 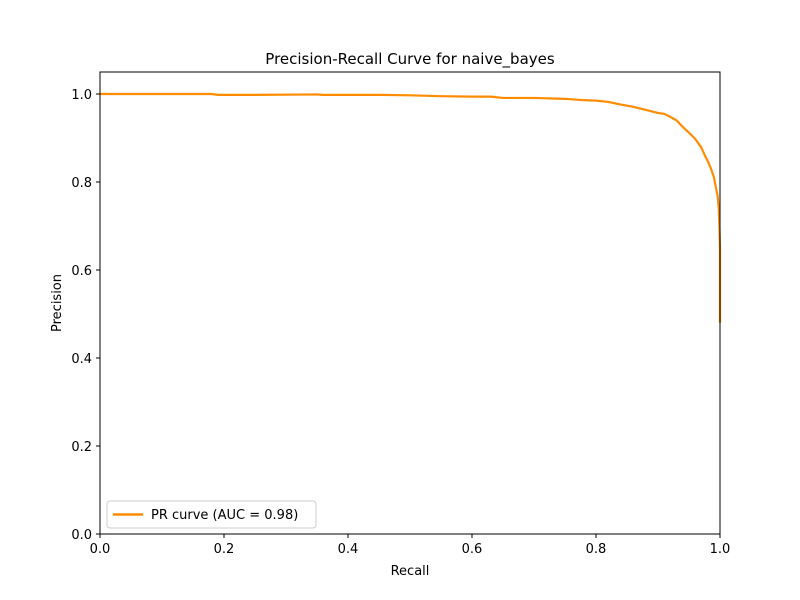 I want to click on y-tick-label: 0.4, so click(x=81, y=359).